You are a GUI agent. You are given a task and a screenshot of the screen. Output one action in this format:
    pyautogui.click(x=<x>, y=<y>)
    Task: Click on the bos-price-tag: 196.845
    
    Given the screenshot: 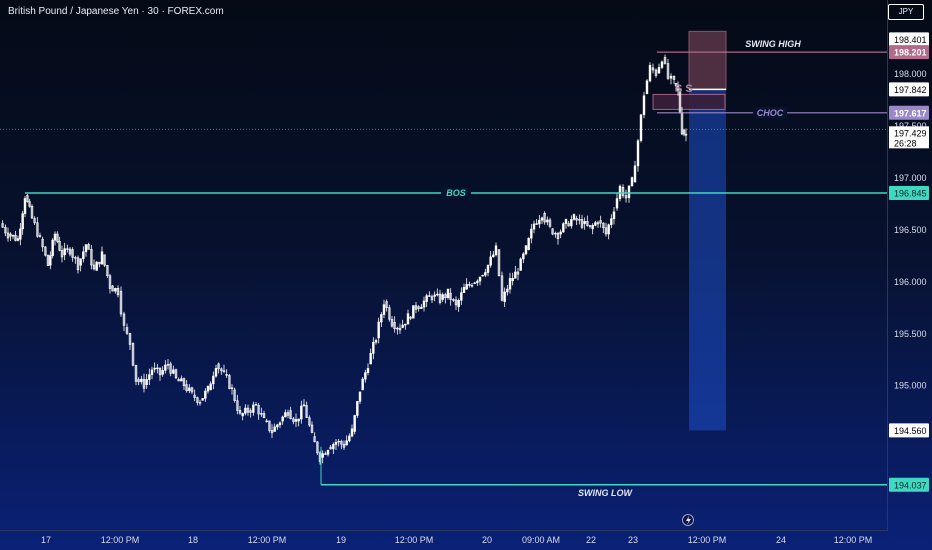 What is the action you would take?
    pyautogui.click(x=910, y=194)
    